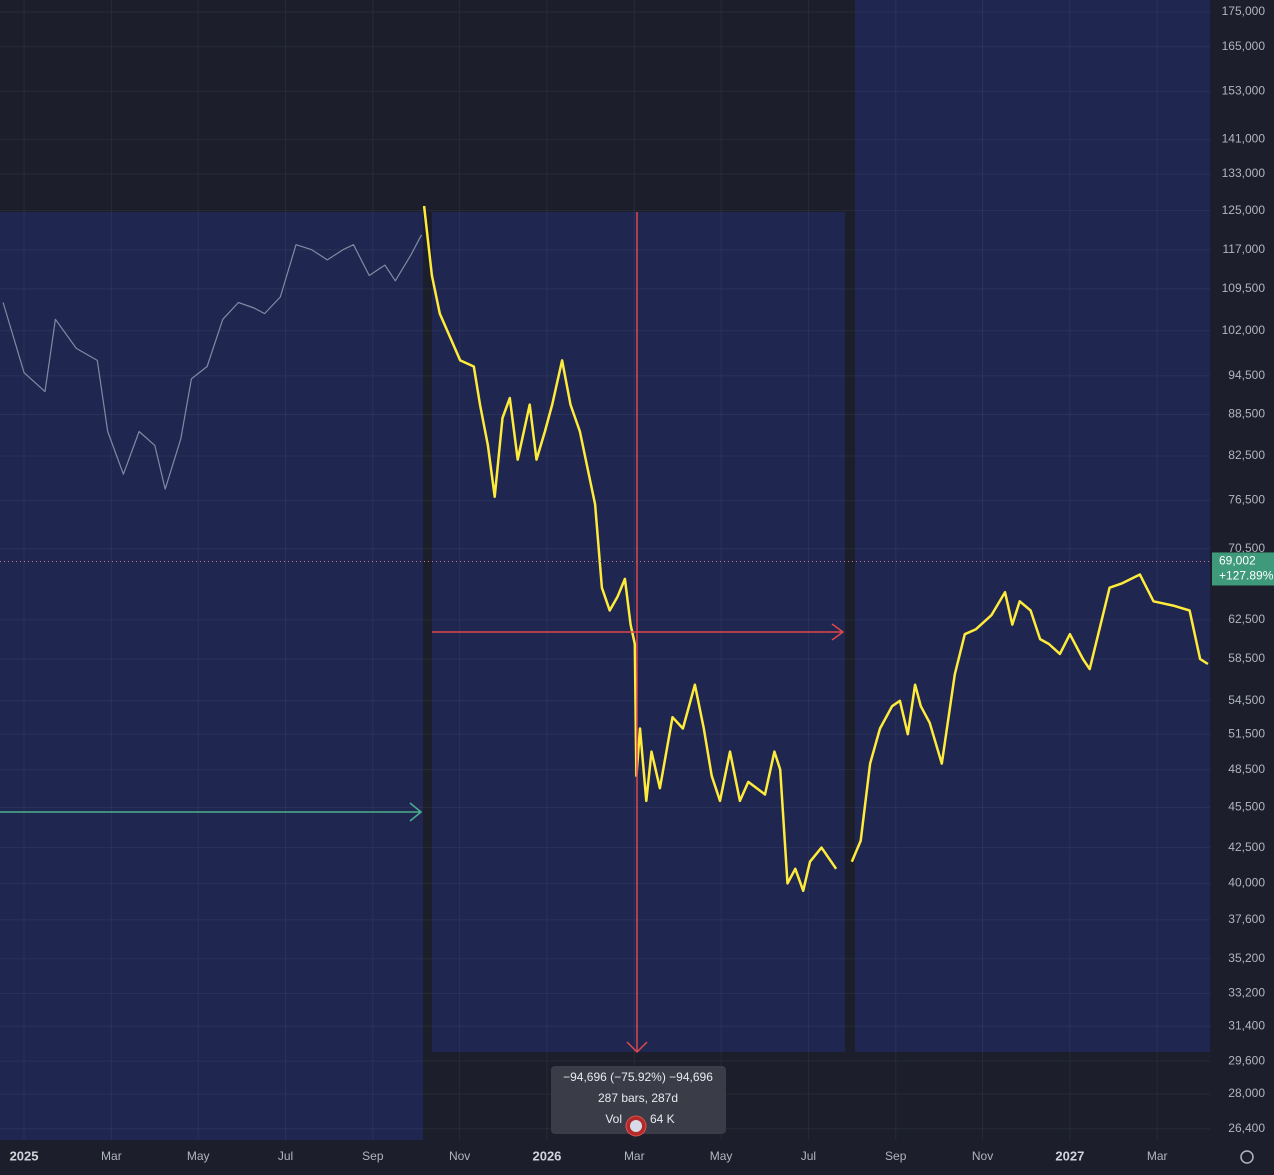 This screenshot has width=1274, height=1175. Describe the element at coordinates (1247, 1157) in the screenshot. I see `settings-button` at that location.